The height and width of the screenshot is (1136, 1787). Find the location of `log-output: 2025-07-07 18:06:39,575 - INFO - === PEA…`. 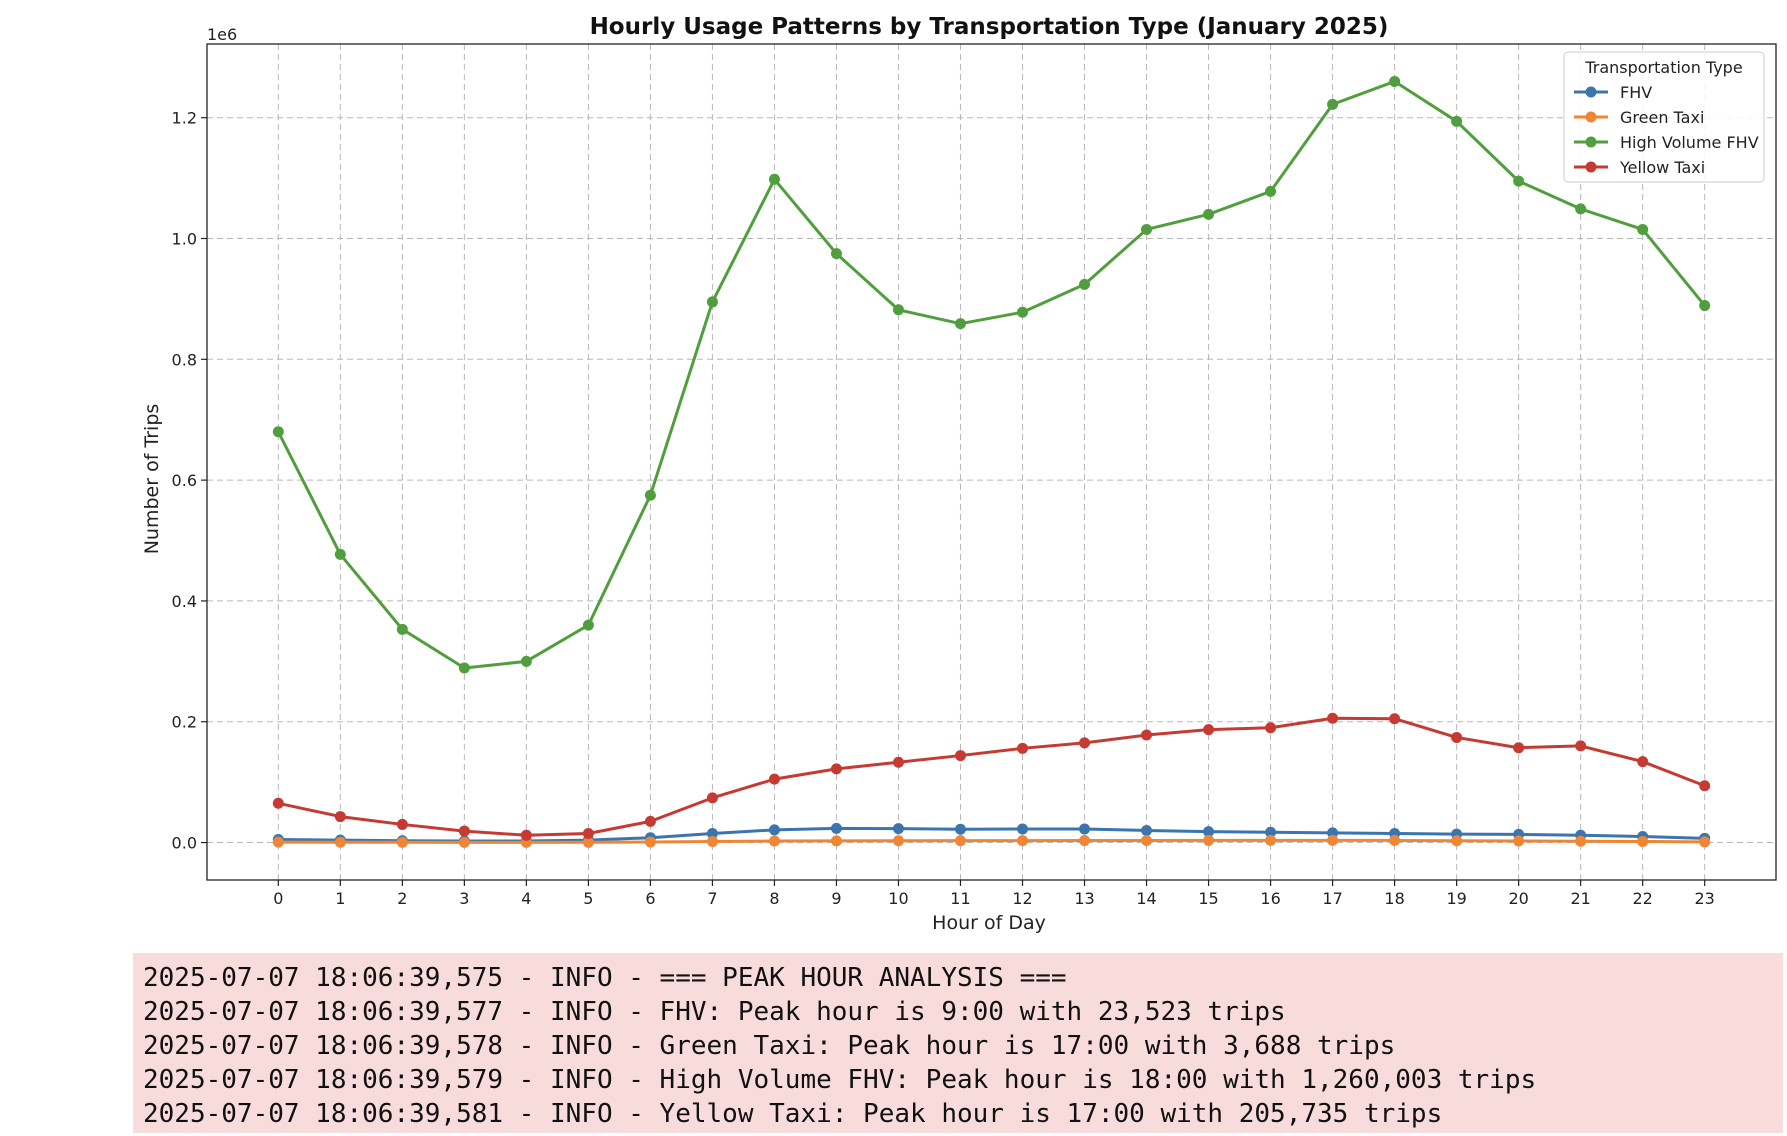

log-output: 2025-07-07 18:06:39,575 - INFO - === PEA… is located at coordinates (958, 1043).